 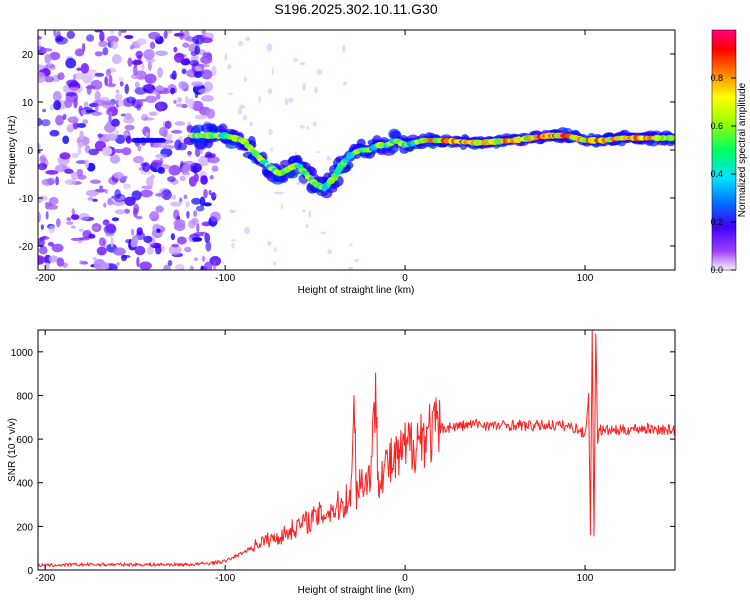 I want to click on x-tick-label: -200, so click(x=45, y=278).